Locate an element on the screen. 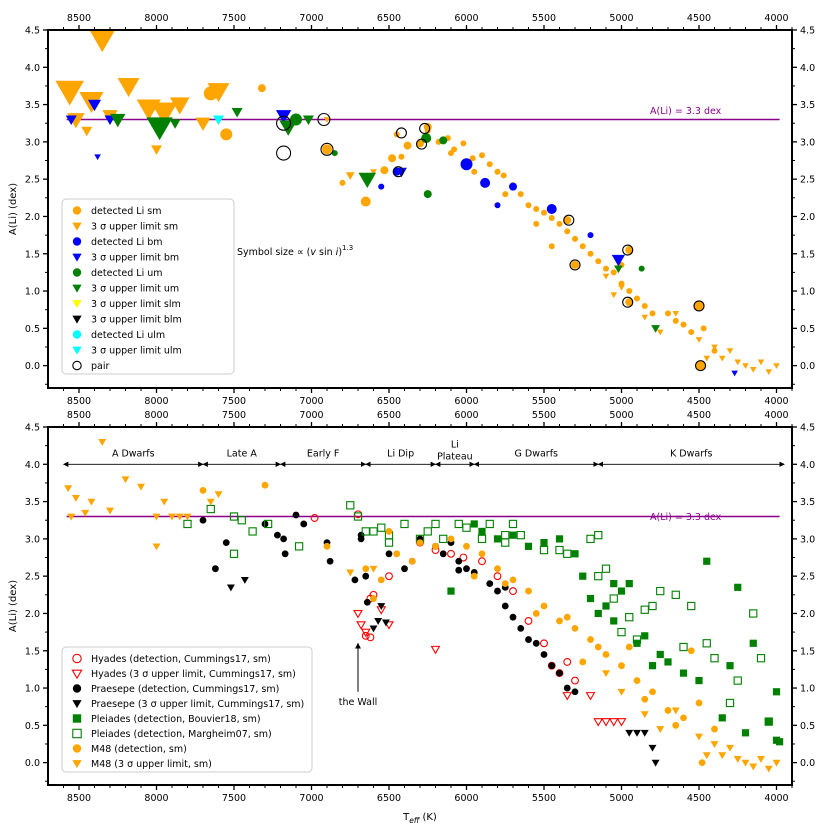  y-tick-label: 4.0 is located at coordinates (32, 465).